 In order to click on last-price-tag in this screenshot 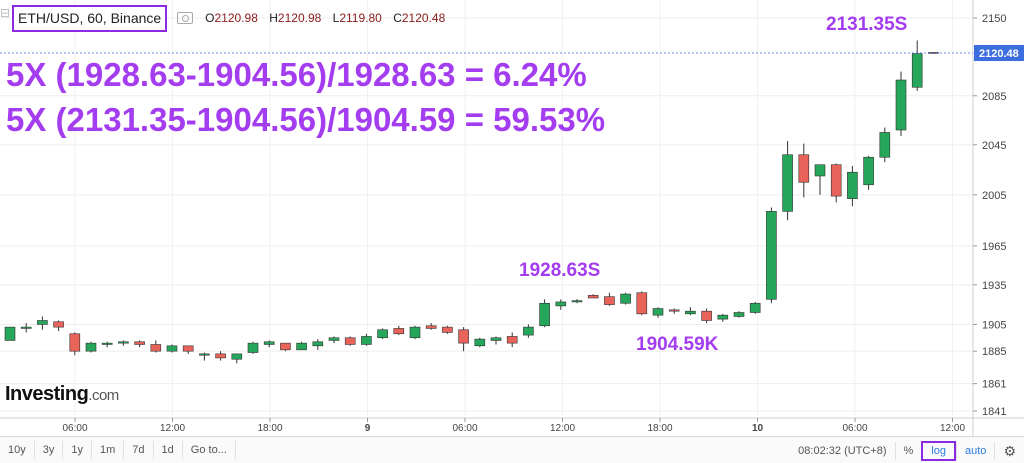, I will do `click(999, 53)`.